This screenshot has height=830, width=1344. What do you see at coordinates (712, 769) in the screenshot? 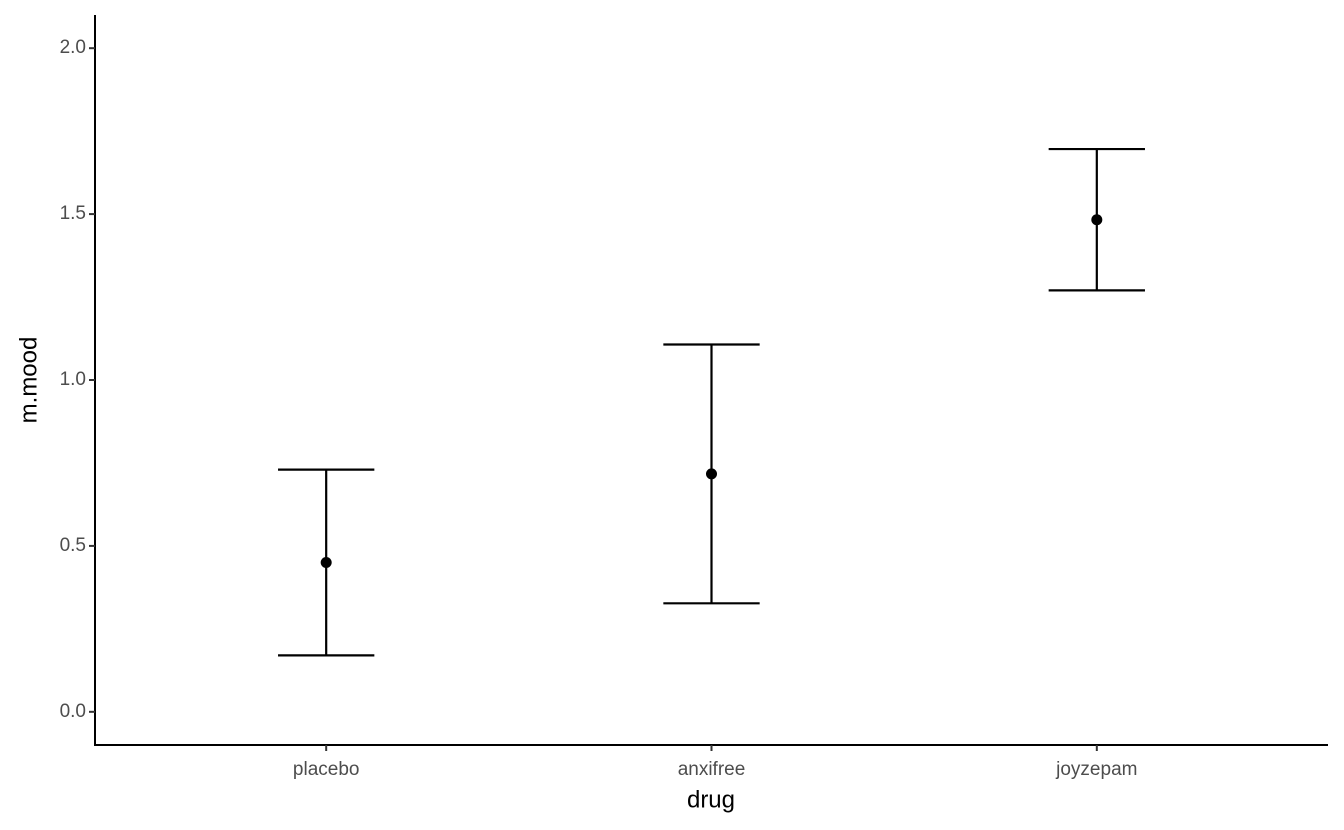
I see `x-tick-label: anxifree` at bounding box center [712, 769].